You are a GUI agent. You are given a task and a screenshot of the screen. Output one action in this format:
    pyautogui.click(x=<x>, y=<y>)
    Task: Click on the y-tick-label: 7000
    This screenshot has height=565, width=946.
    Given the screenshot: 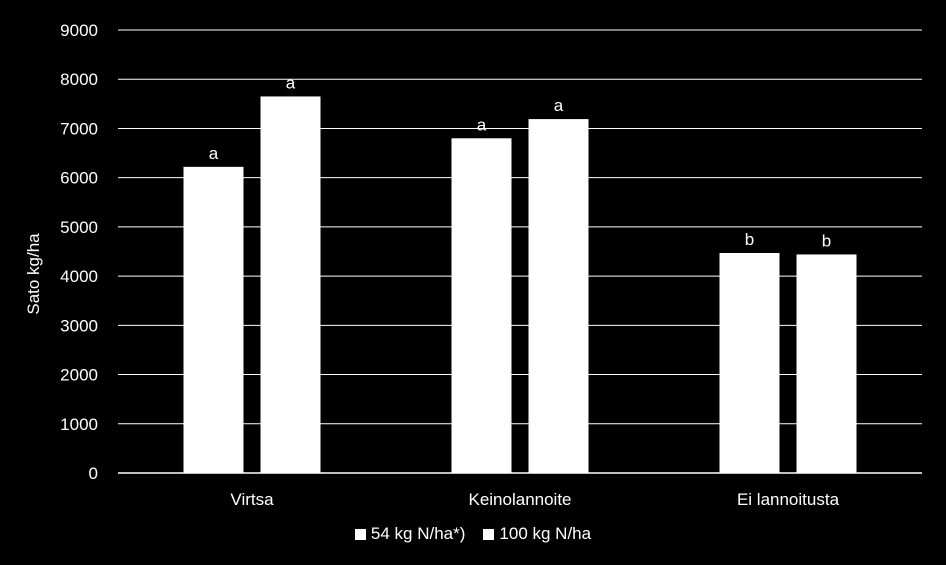 What is the action you would take?
    pyautogui.click(x=79, y=128)
    